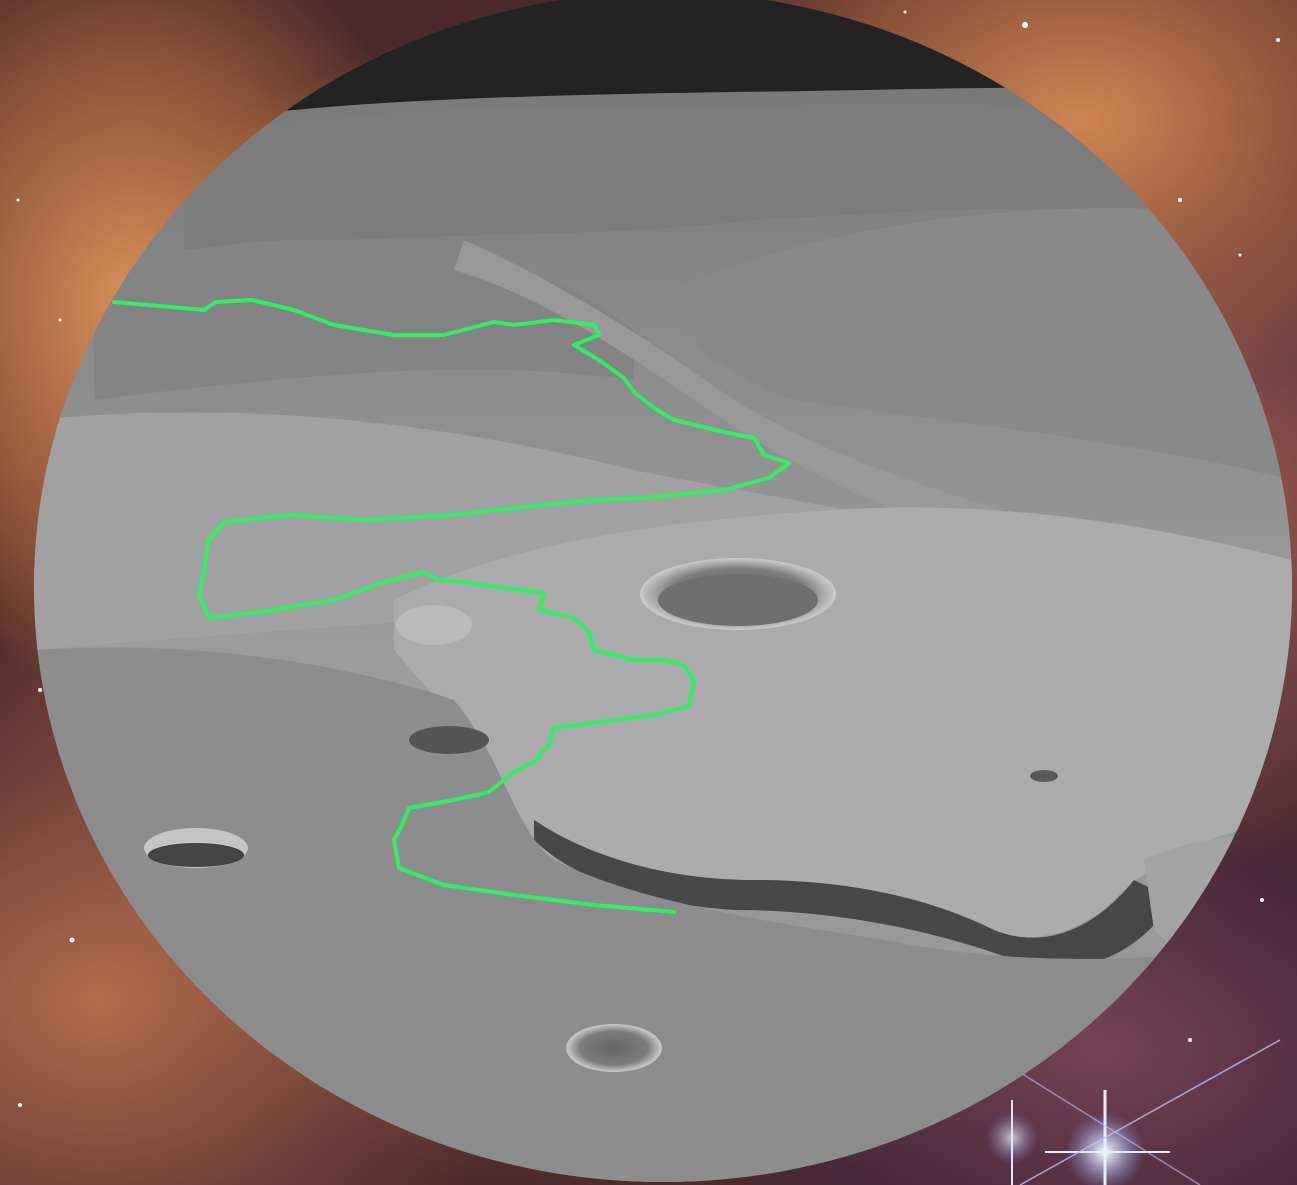 The height and width of the screenshot is (1185, 1297). Describe the element at coordinates (1133, 1112) in the screenshot. I see `bright-star` at that location.